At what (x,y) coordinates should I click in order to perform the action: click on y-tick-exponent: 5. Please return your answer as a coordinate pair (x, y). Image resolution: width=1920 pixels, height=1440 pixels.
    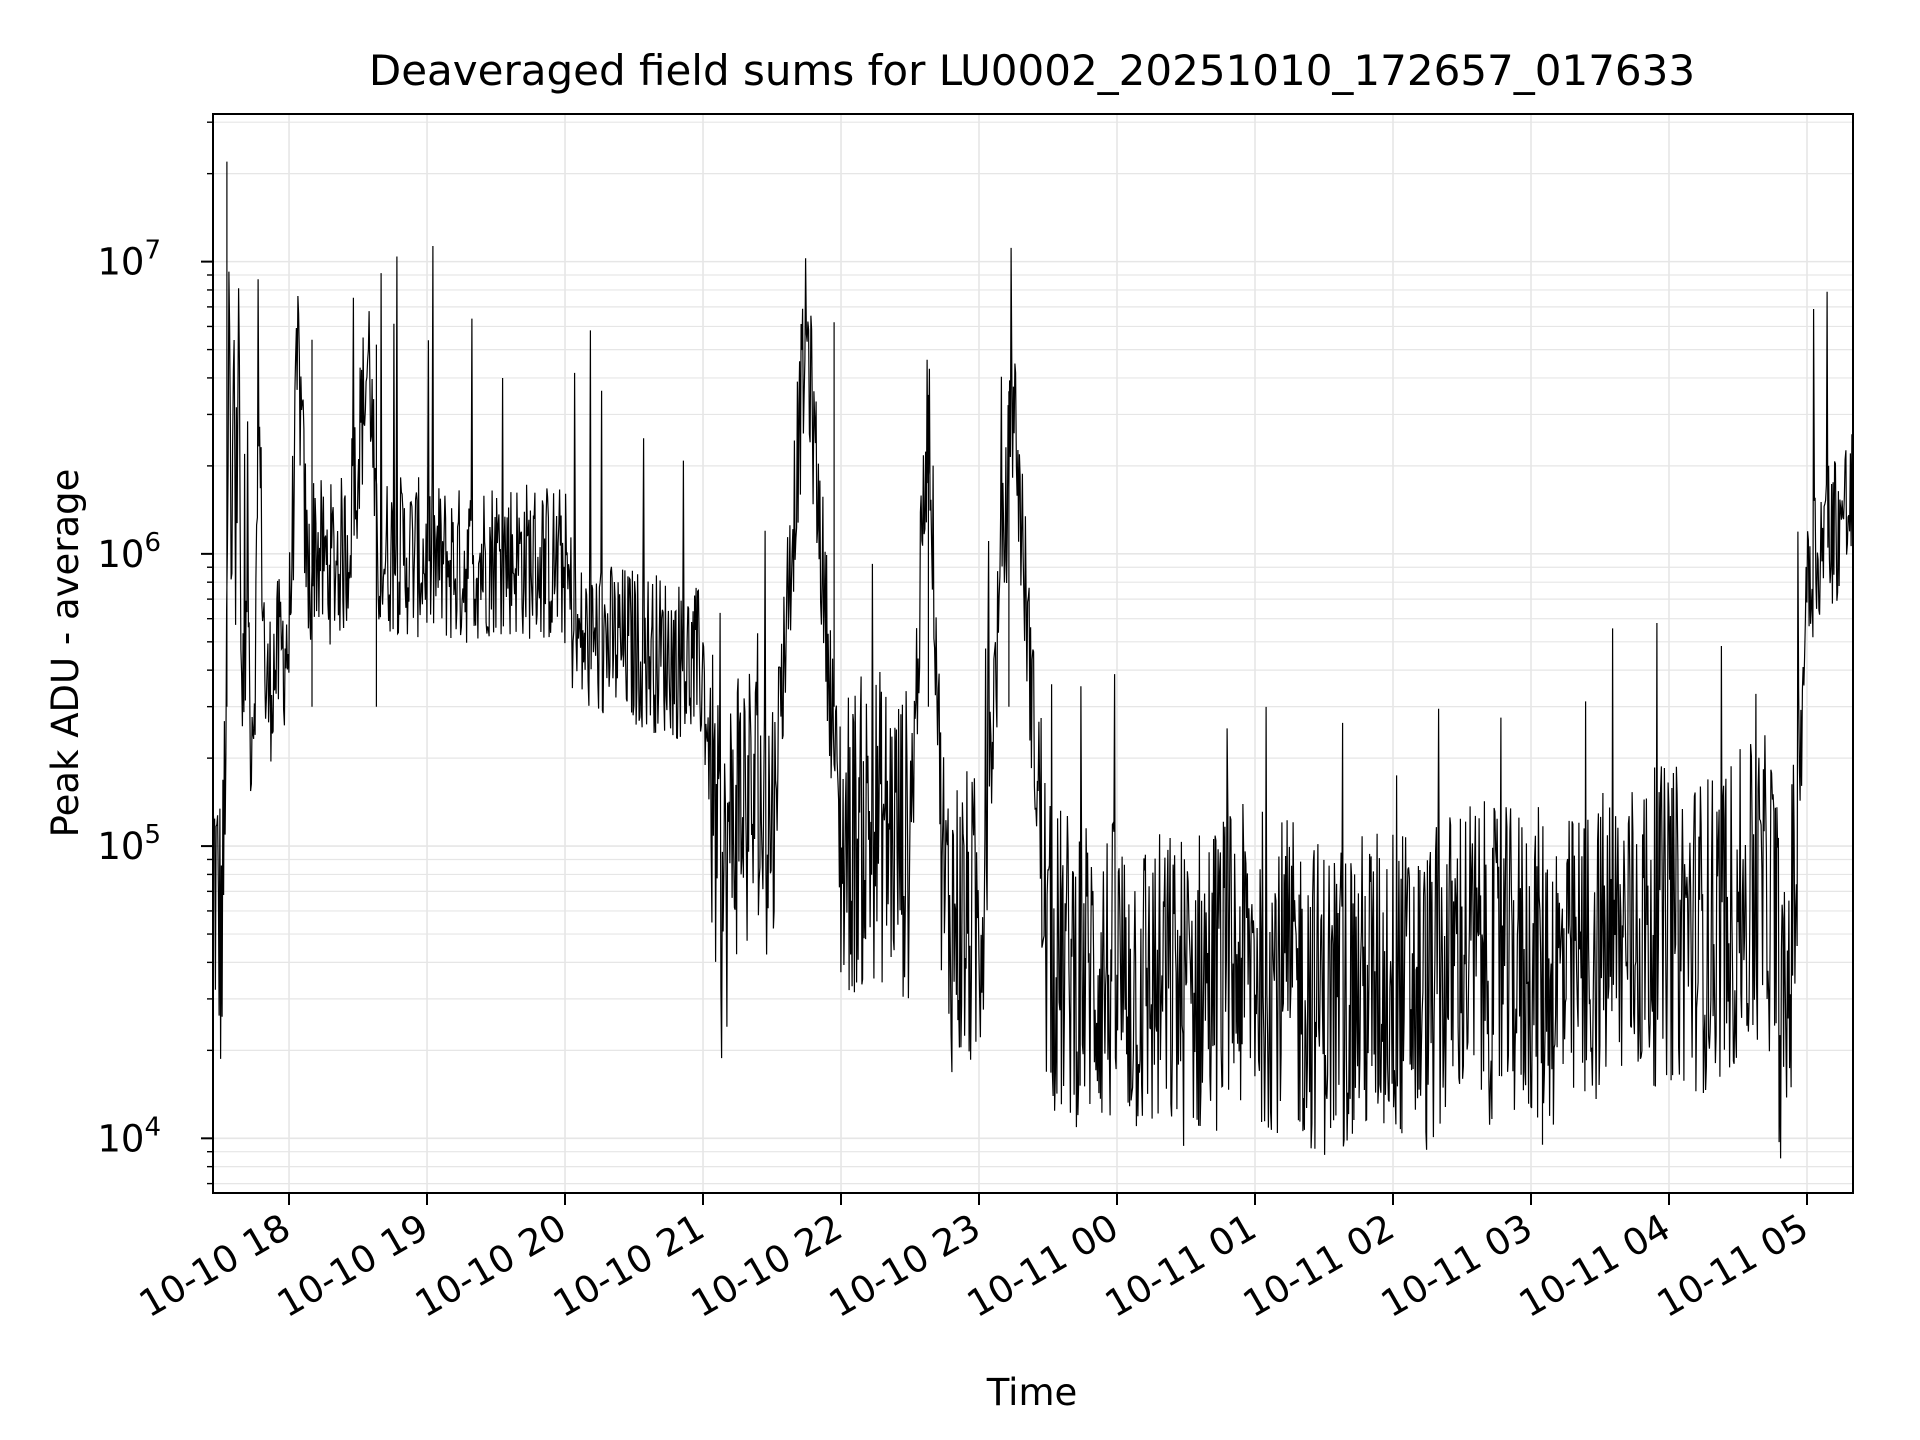
    Looking at the image, I should click on (152, 835).